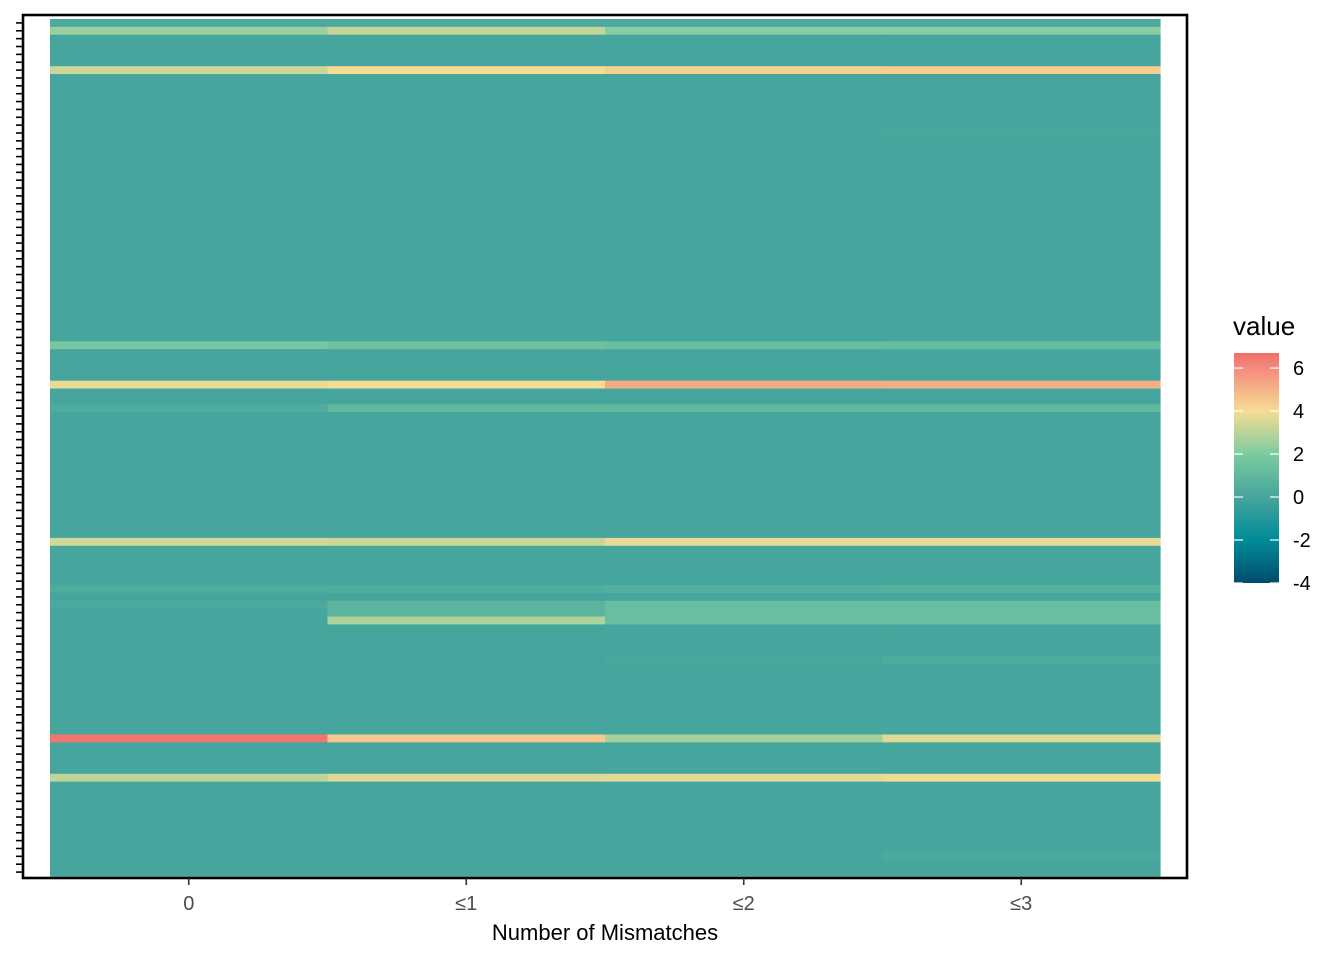 This screenshot has width=1344, height=960. What do you see at coordinates (466, 904) in the screenshot?
I see `x-tick-label: ≤1` at bounding box center [466, 904].